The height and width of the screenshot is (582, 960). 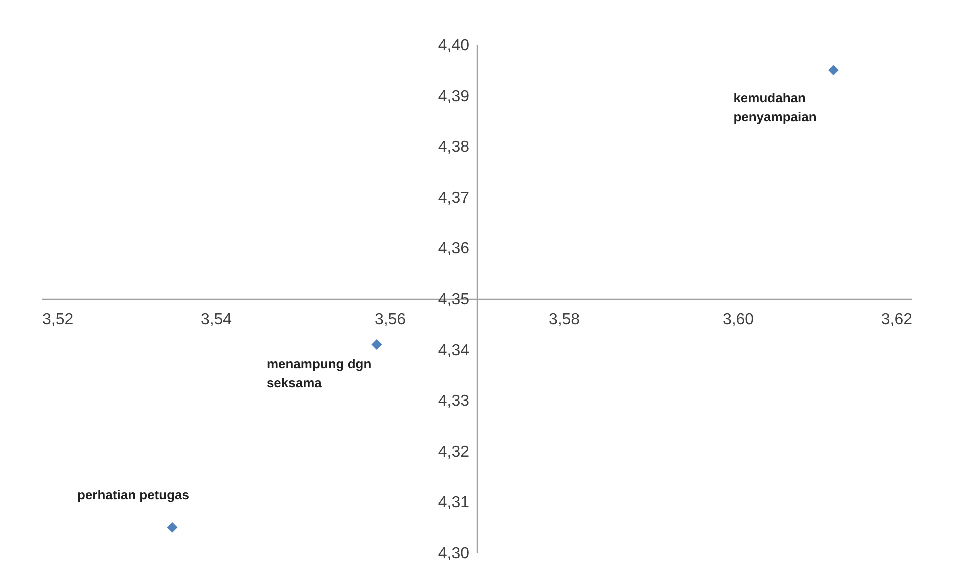 I want to click on y-tick-label: 4,32, so click(x=454, y=452).